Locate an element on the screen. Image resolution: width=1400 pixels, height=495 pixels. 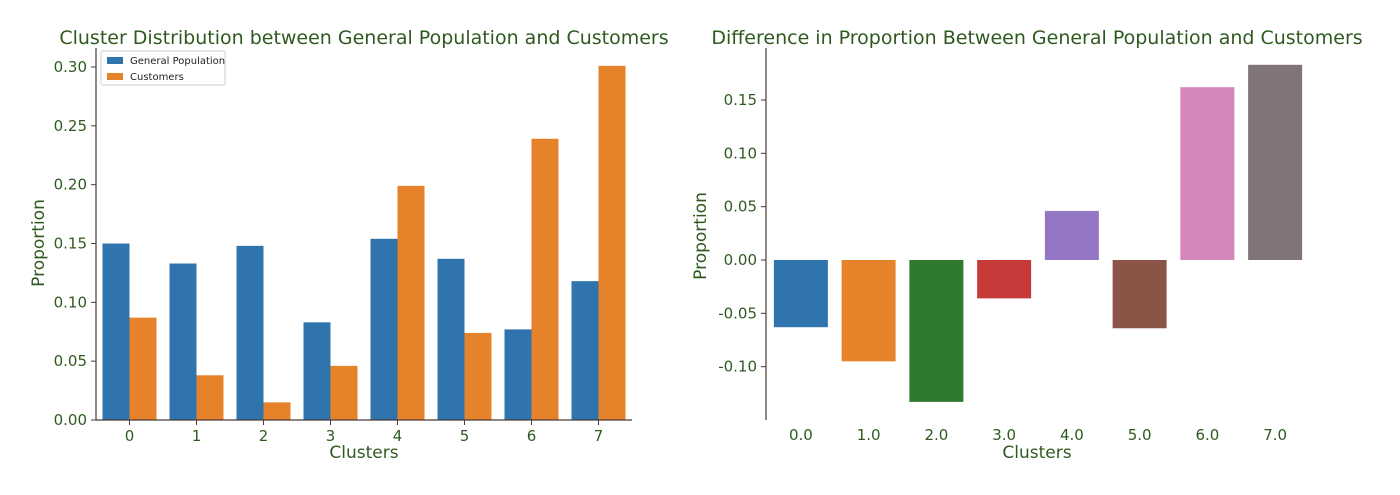
diff-bar-0.0 is located at coordinates (800, 294).